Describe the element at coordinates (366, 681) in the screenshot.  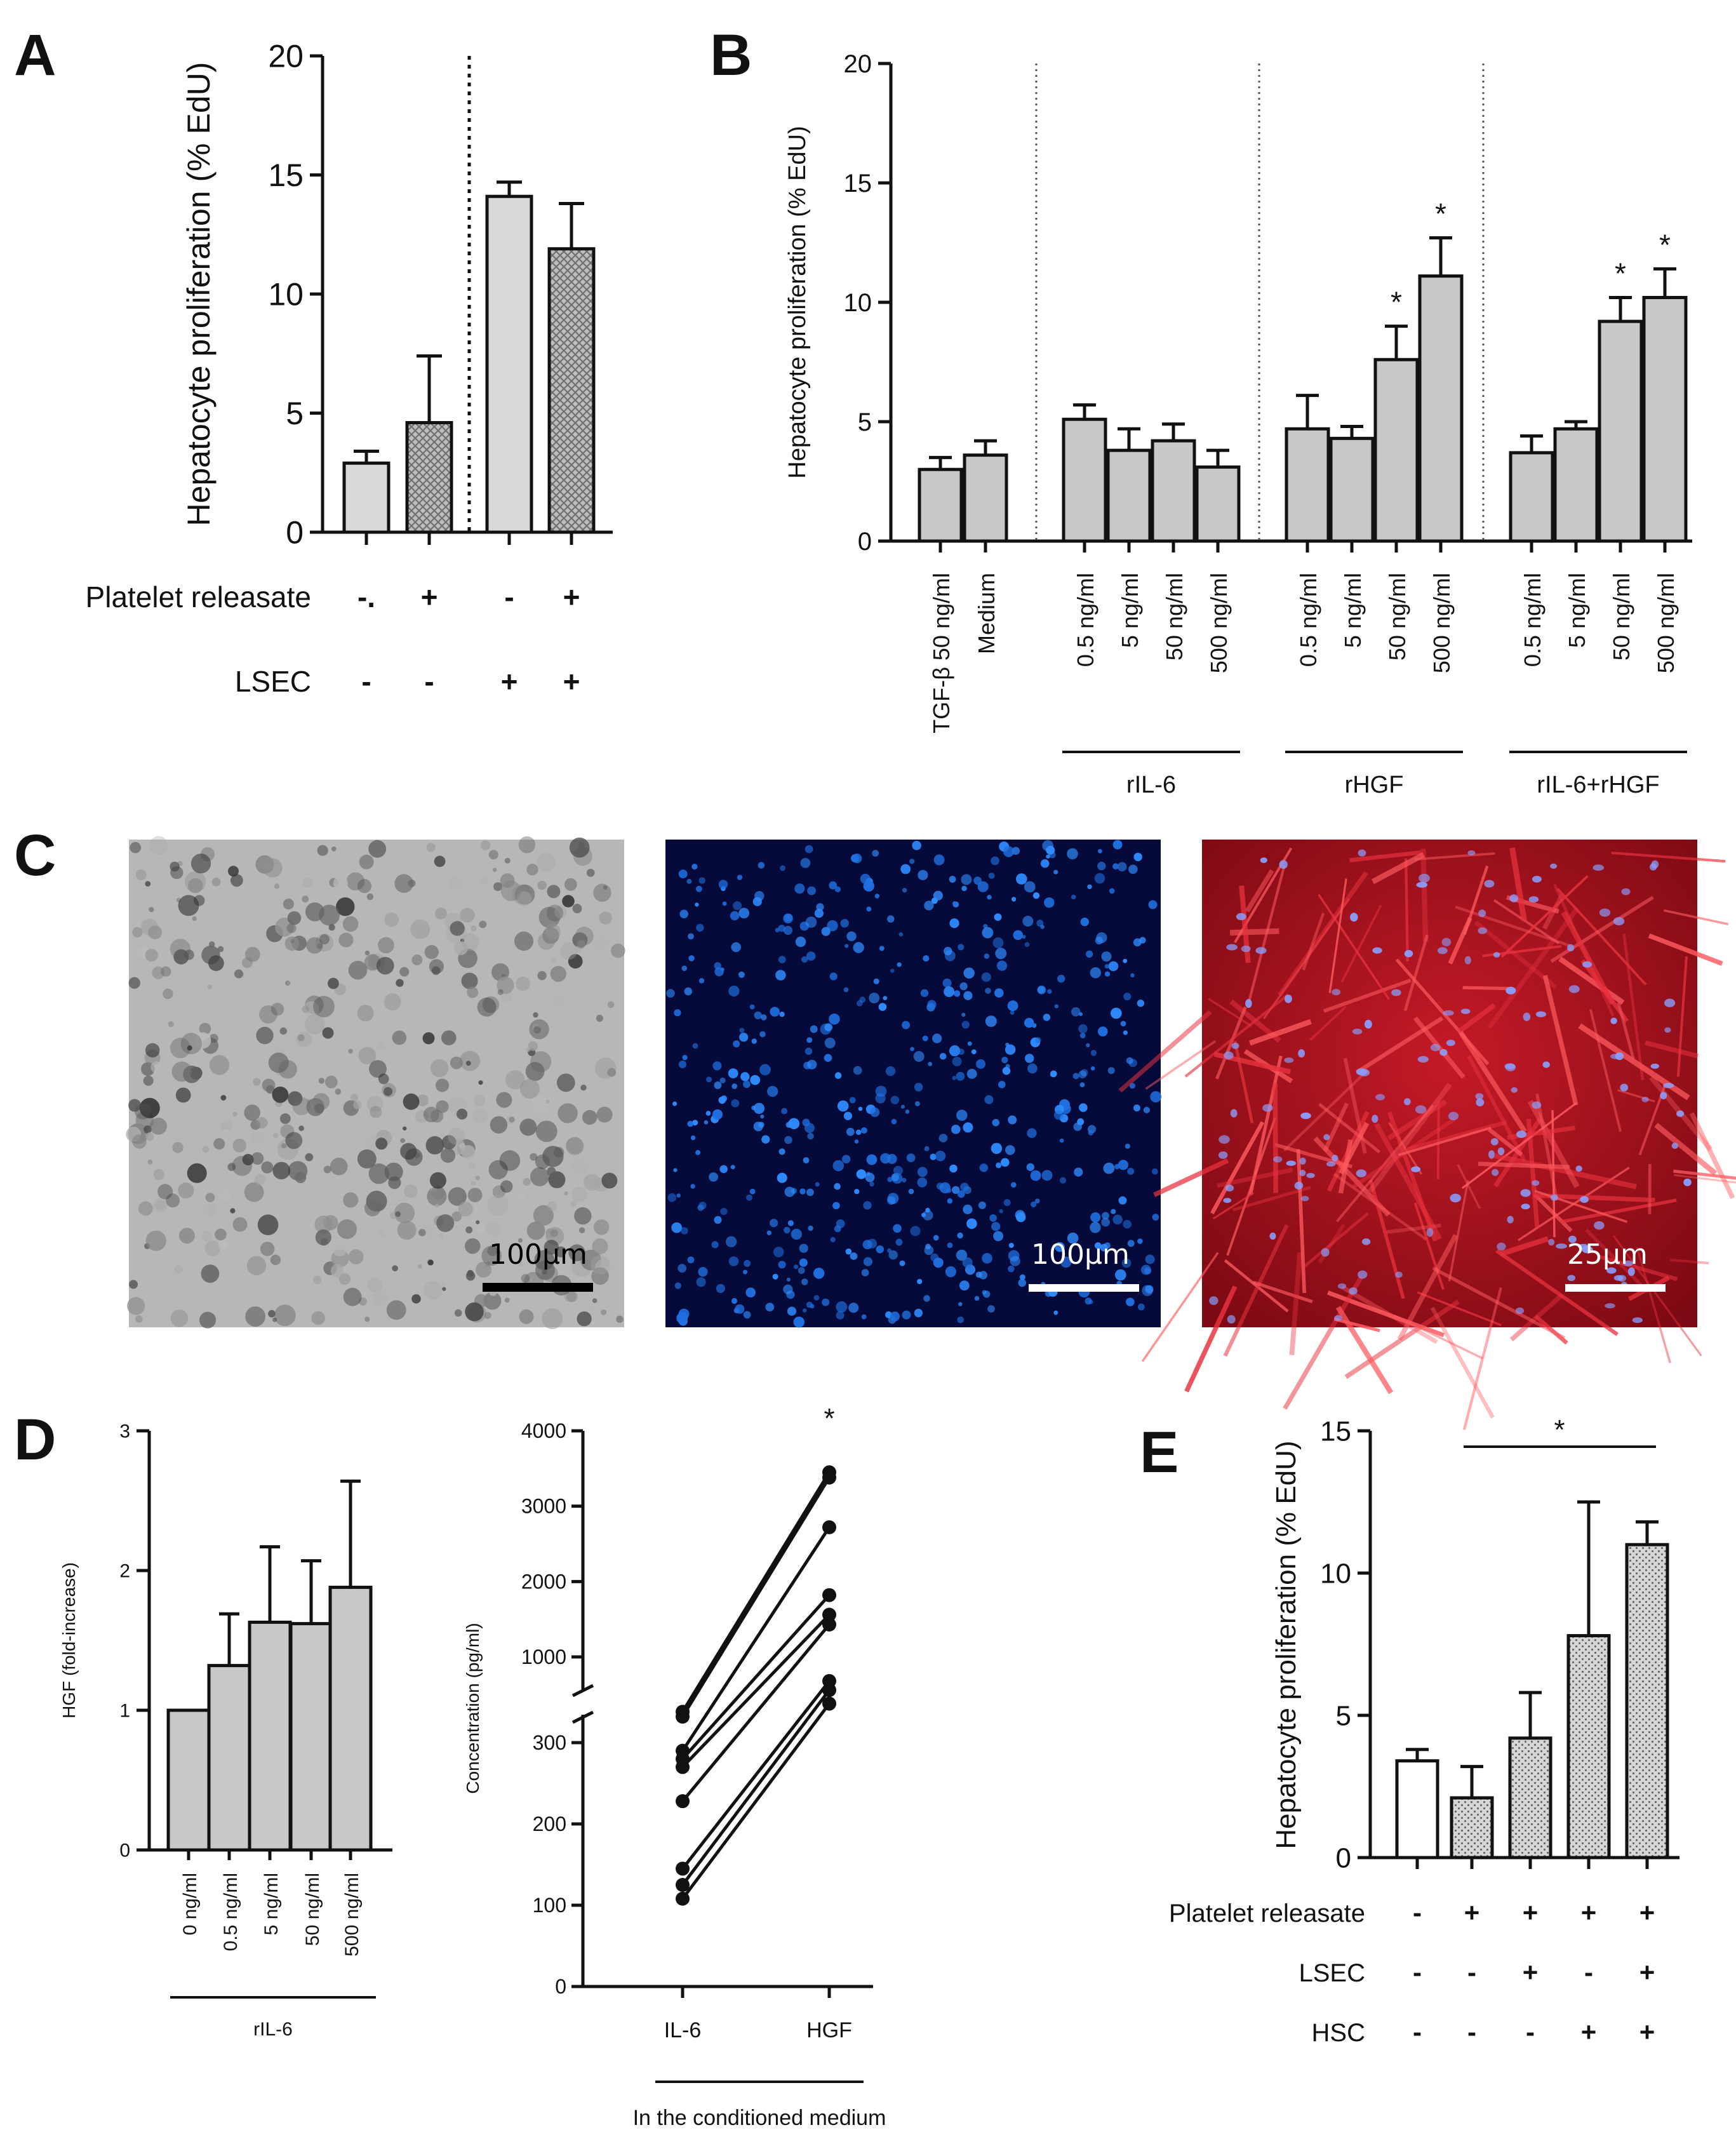
I see `condition-sign: -` at that location.